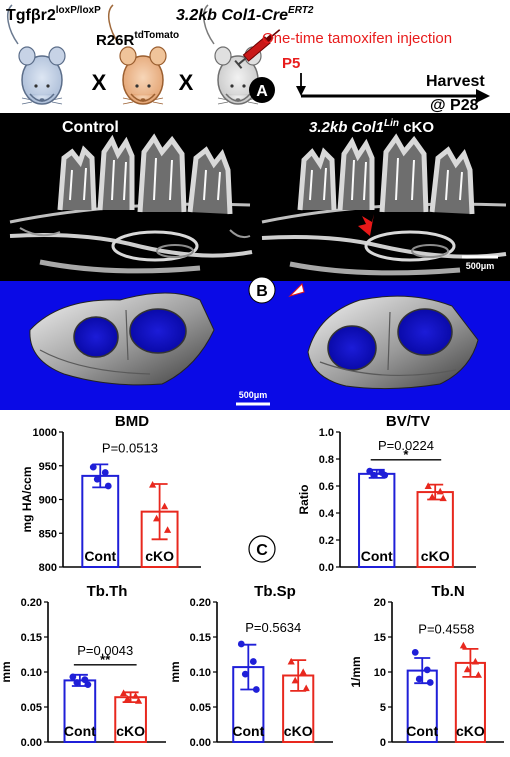 The width and height of the screenshot is (510, 757). I want to click on bone-3d-control, so click(122, 339).